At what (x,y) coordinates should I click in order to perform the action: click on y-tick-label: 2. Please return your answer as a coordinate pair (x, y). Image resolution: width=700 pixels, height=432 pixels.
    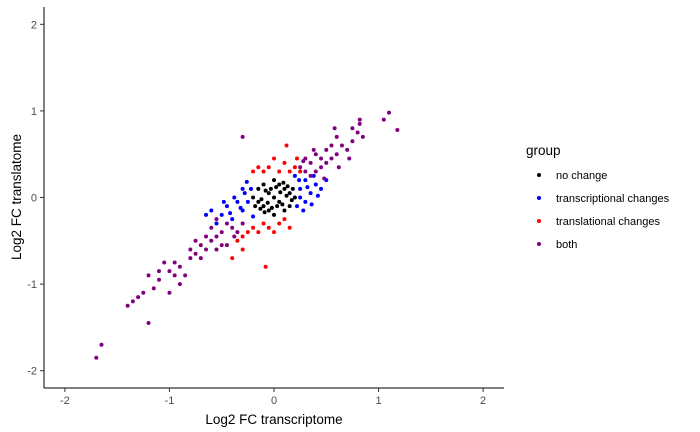
    Looking at the image, I should click on (34, 25).